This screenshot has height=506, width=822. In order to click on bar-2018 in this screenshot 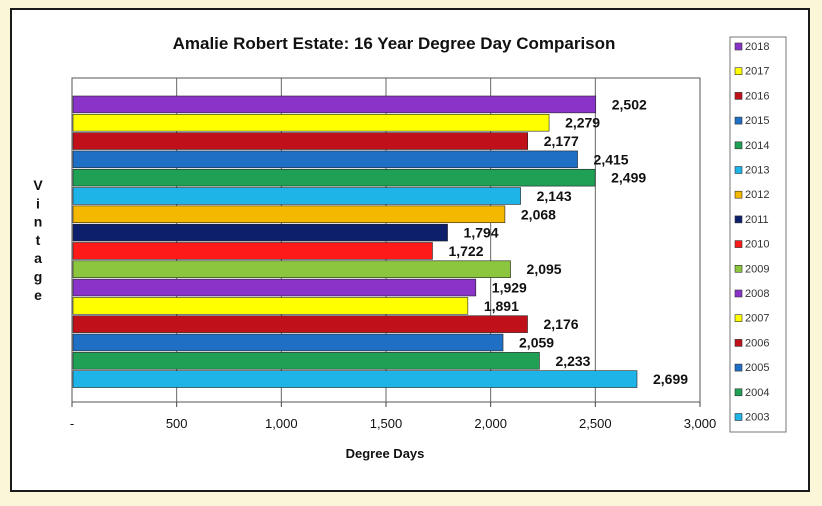, I will do `click(334, 104)`.